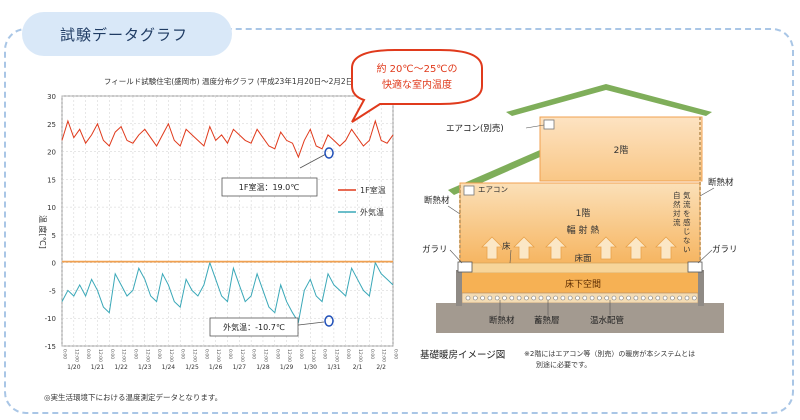 Image resolution: width=800 pixels, height=420 pixels. Describe the element at coordinates (145, 367) in the screenshot. I see `x-date-label: 1/23` at that location.